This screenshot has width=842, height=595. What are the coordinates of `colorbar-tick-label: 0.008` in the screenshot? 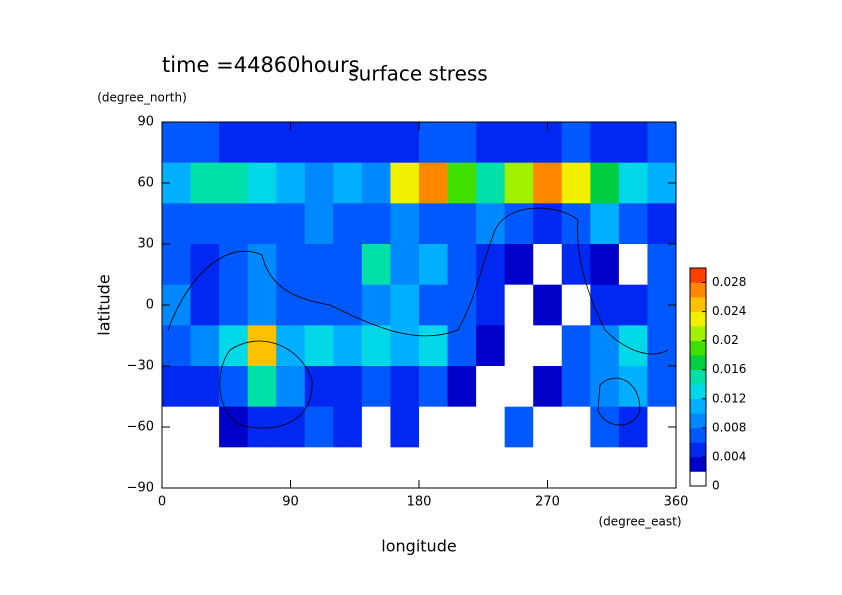 It's located at (729, 427).